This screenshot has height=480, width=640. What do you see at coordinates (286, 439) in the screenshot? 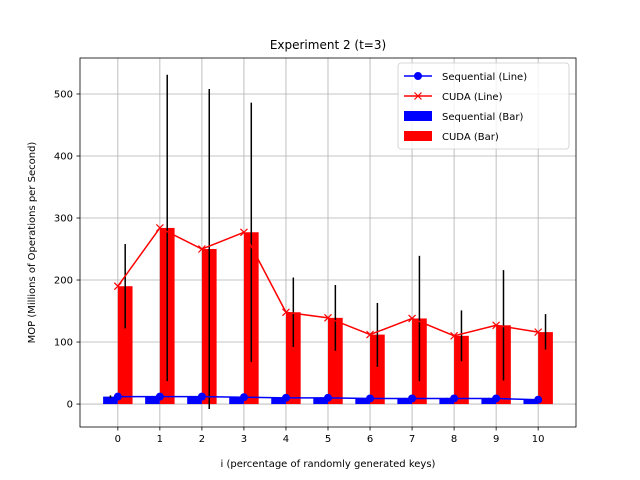
I see `x-tick-label: 4` at bounding box center [286, 439].